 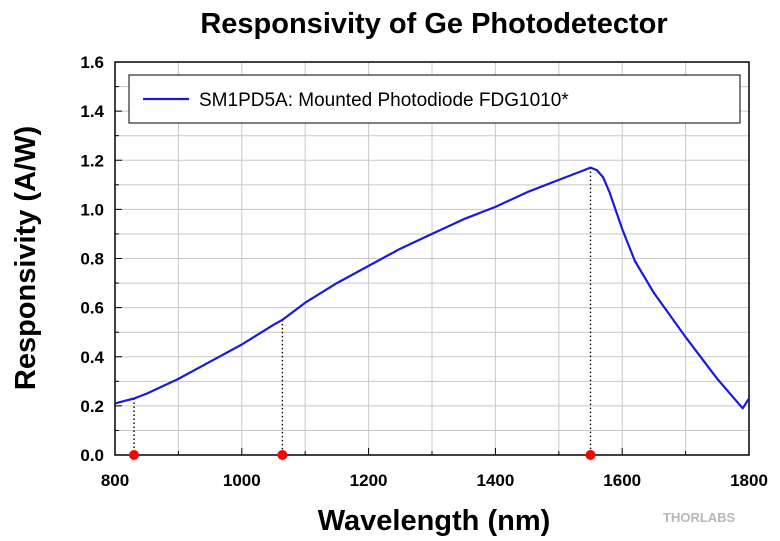 I want to click on y-axis-ticks: 0.0 0.2 0.4 0.6 0.8 1.0 1.2 1.4 1.6, so click(x=92, y=259).